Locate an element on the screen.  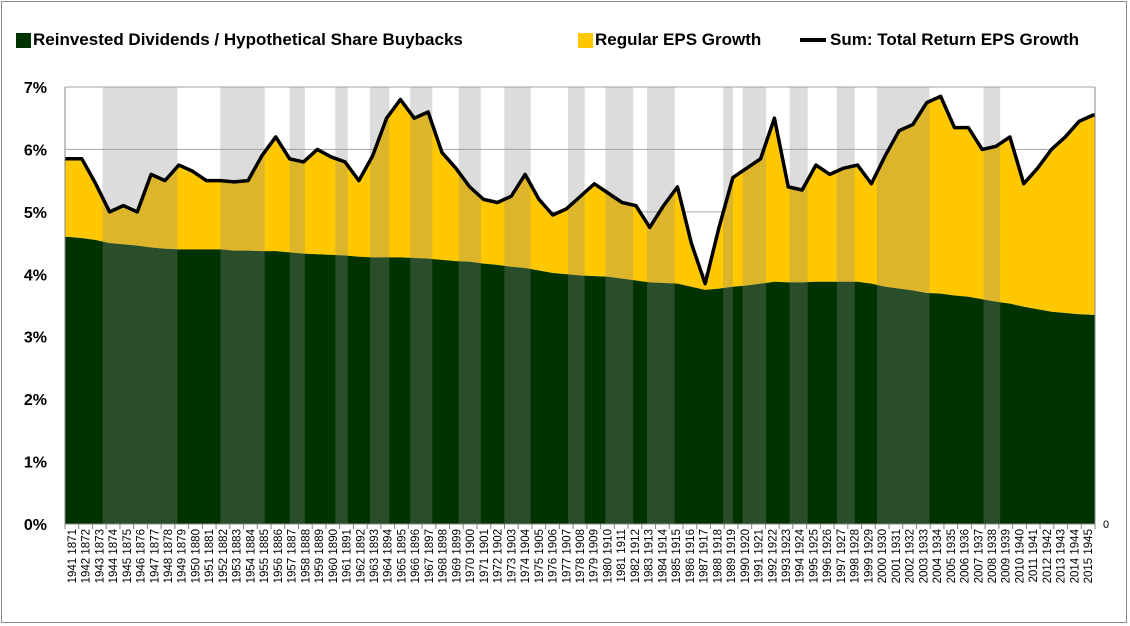
x-tick-label: 2008 1938 is located at coordinates (993, 556).